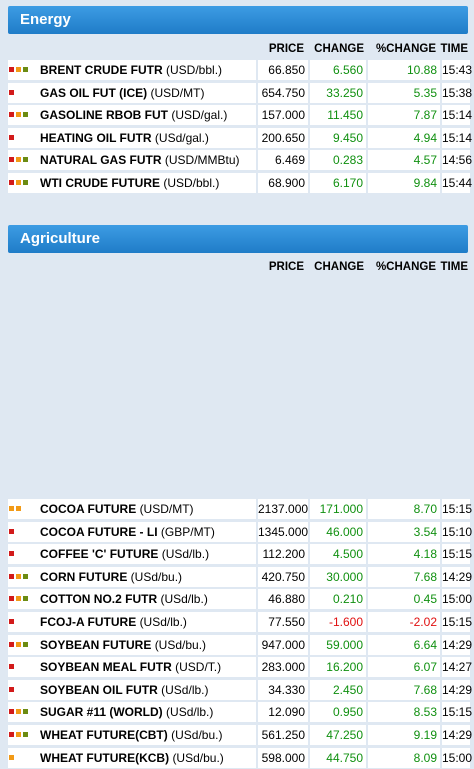 The height and width of the screenshot is (769, 474). What do you see at coordinates (283, 667) in the screenshot?
I see `price-cell: 283.000` at bounding box center [283, 667].